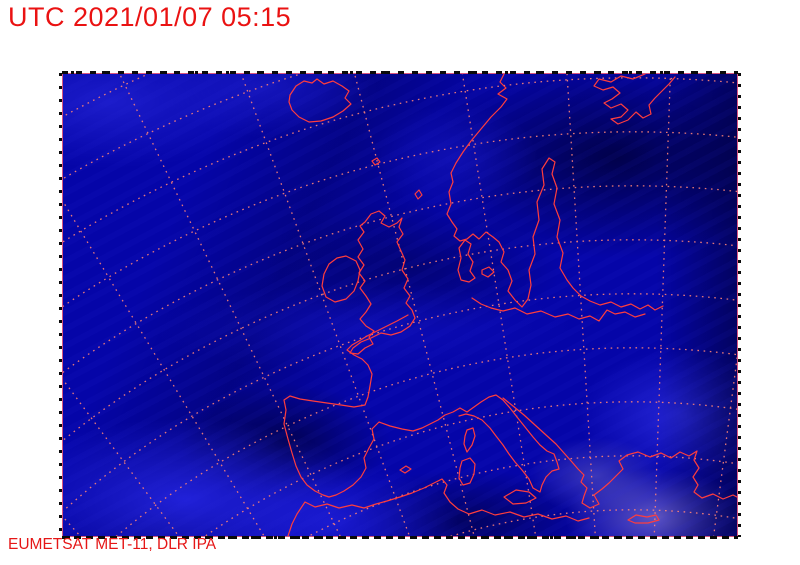  I want to click on coast-zealand, so click(488, 272).